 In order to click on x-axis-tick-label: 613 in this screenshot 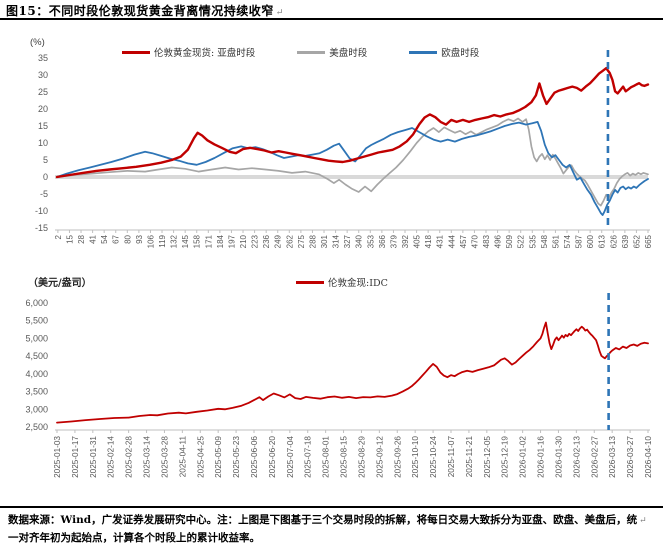, I will do `click(602, 241)`.